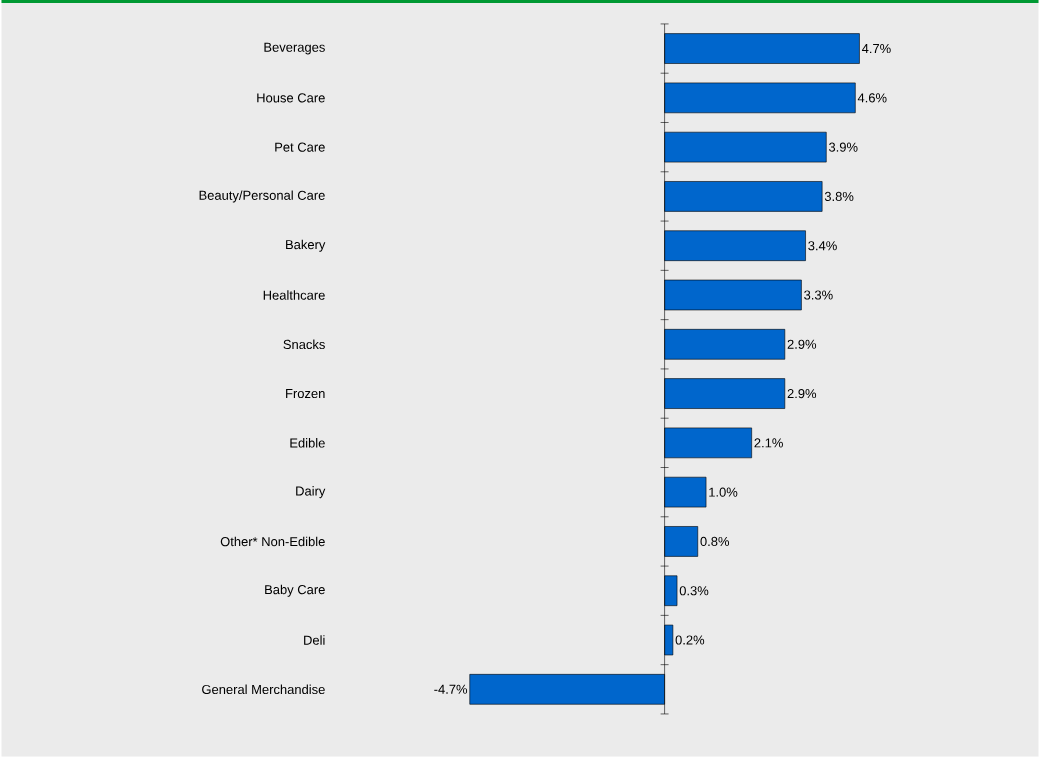 The width and height of the screenshot is (1040, 757). What do you see at coordinates (306, 245) in the screenshot?
I see `y-tick-label: Bakery` at bounding box center [306, 245].